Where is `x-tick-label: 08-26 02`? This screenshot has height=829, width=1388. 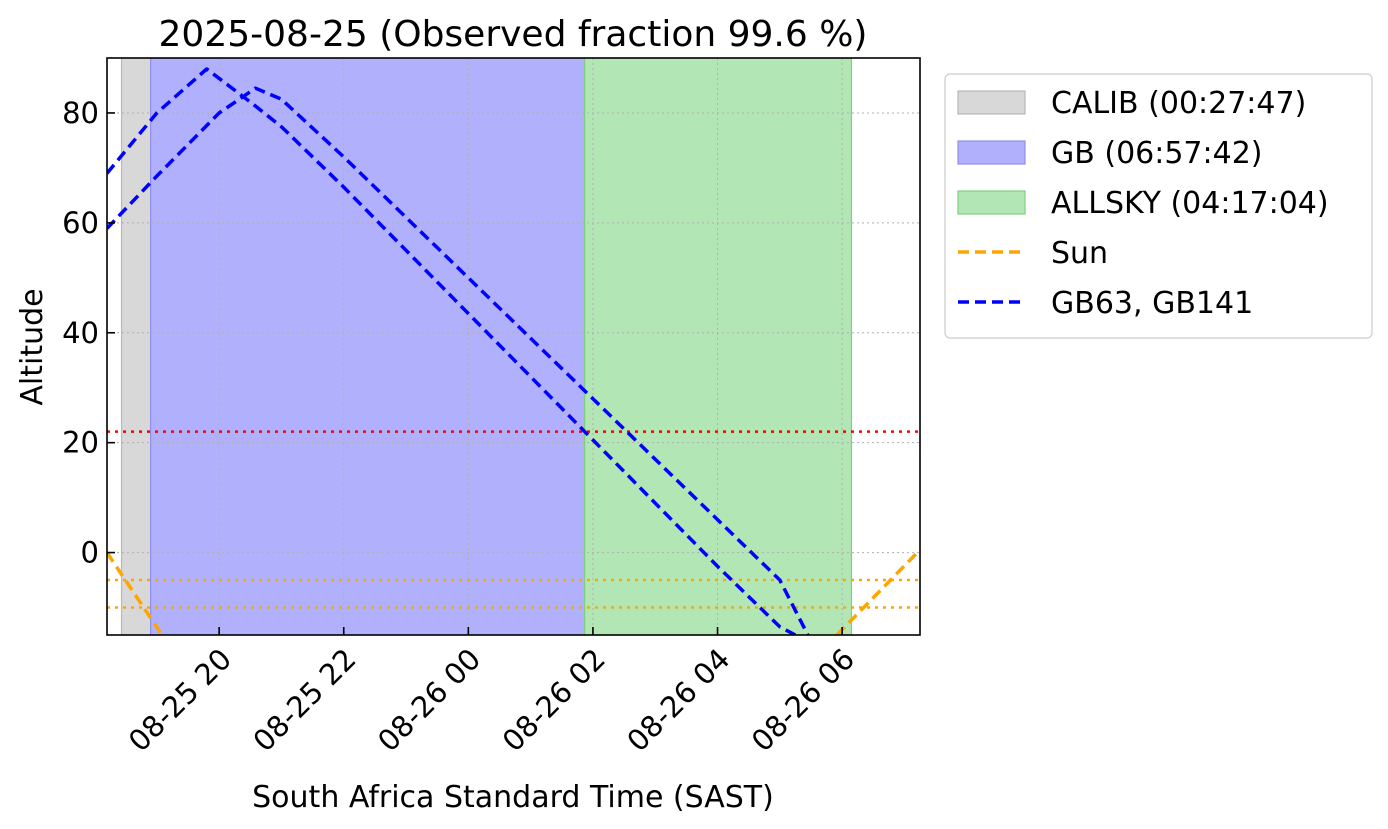 x-tick-label: 08-26 02 is located at coordinates (554, 700).